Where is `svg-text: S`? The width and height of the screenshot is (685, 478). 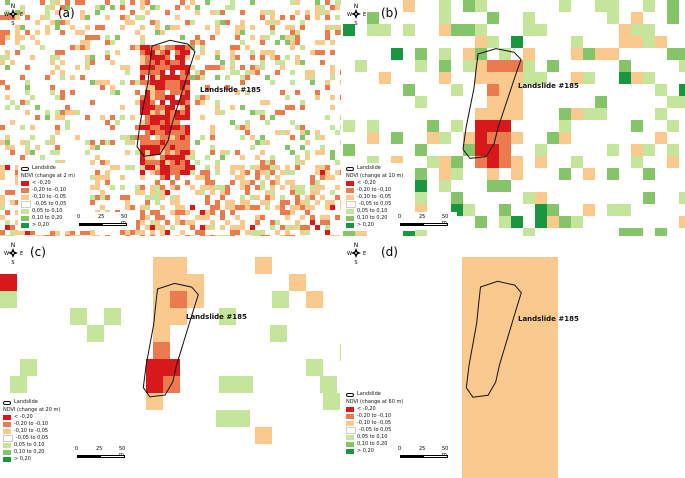 svg-text: S is located at coordinates (12, 262).